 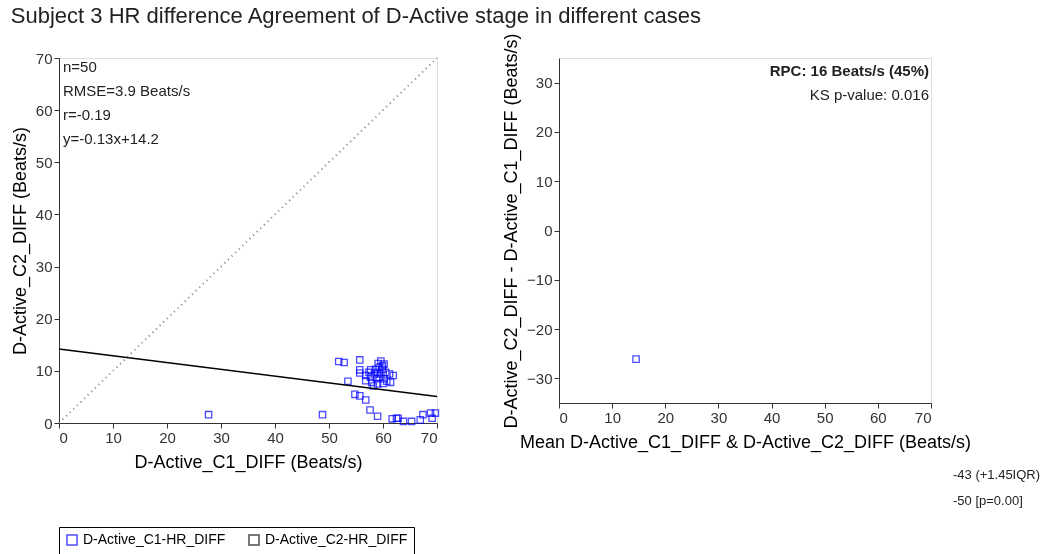 I want to click on annotation: KS p-value: 0.016, so click(x=869, y=94).